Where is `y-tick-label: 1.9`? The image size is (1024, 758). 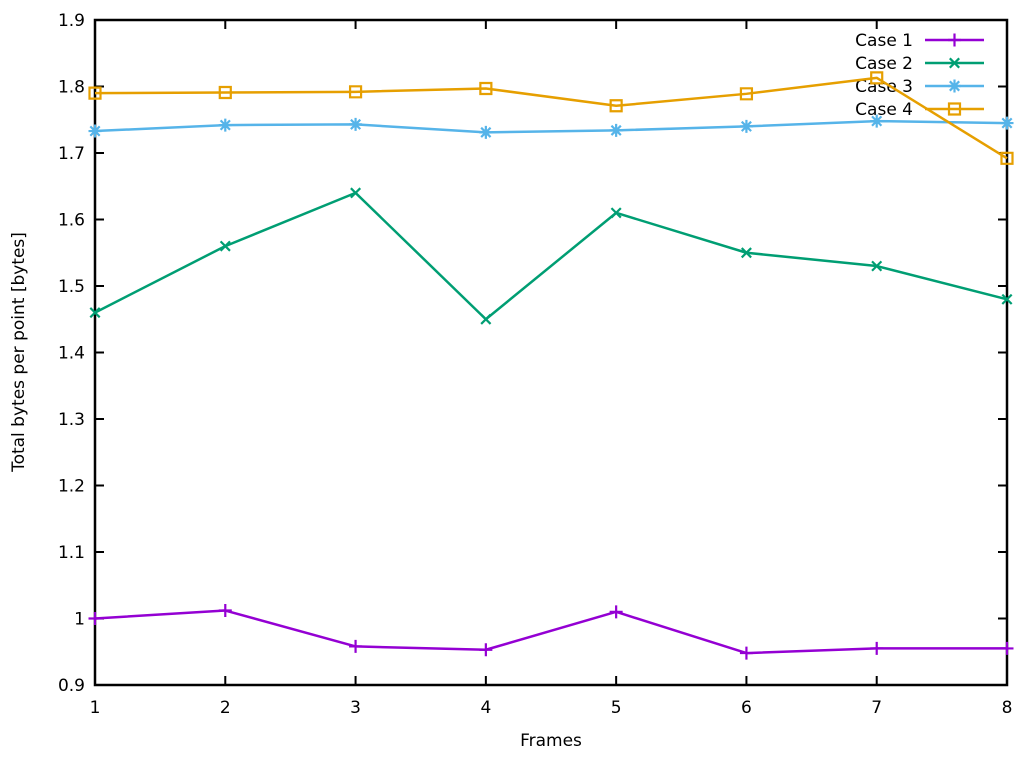
y-tick-label: 1.9 is located at coordinates (71, 21).